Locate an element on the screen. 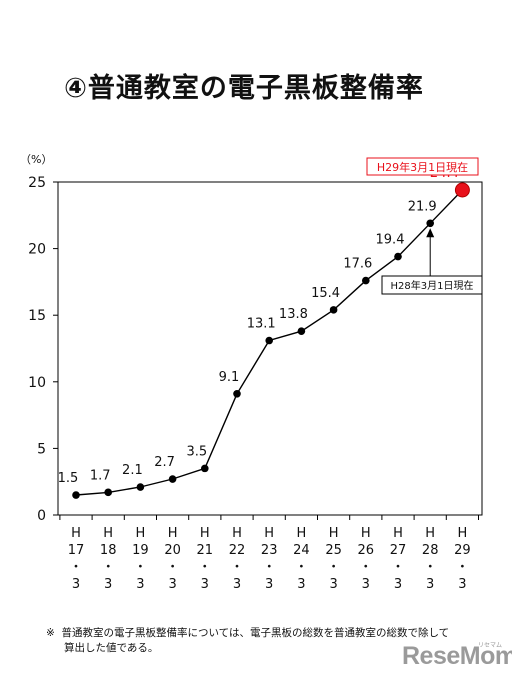 This screenshot has width=512, height=678. annotation-h29-text: H29年3月1日現在 is located at coordinates (422, 167).